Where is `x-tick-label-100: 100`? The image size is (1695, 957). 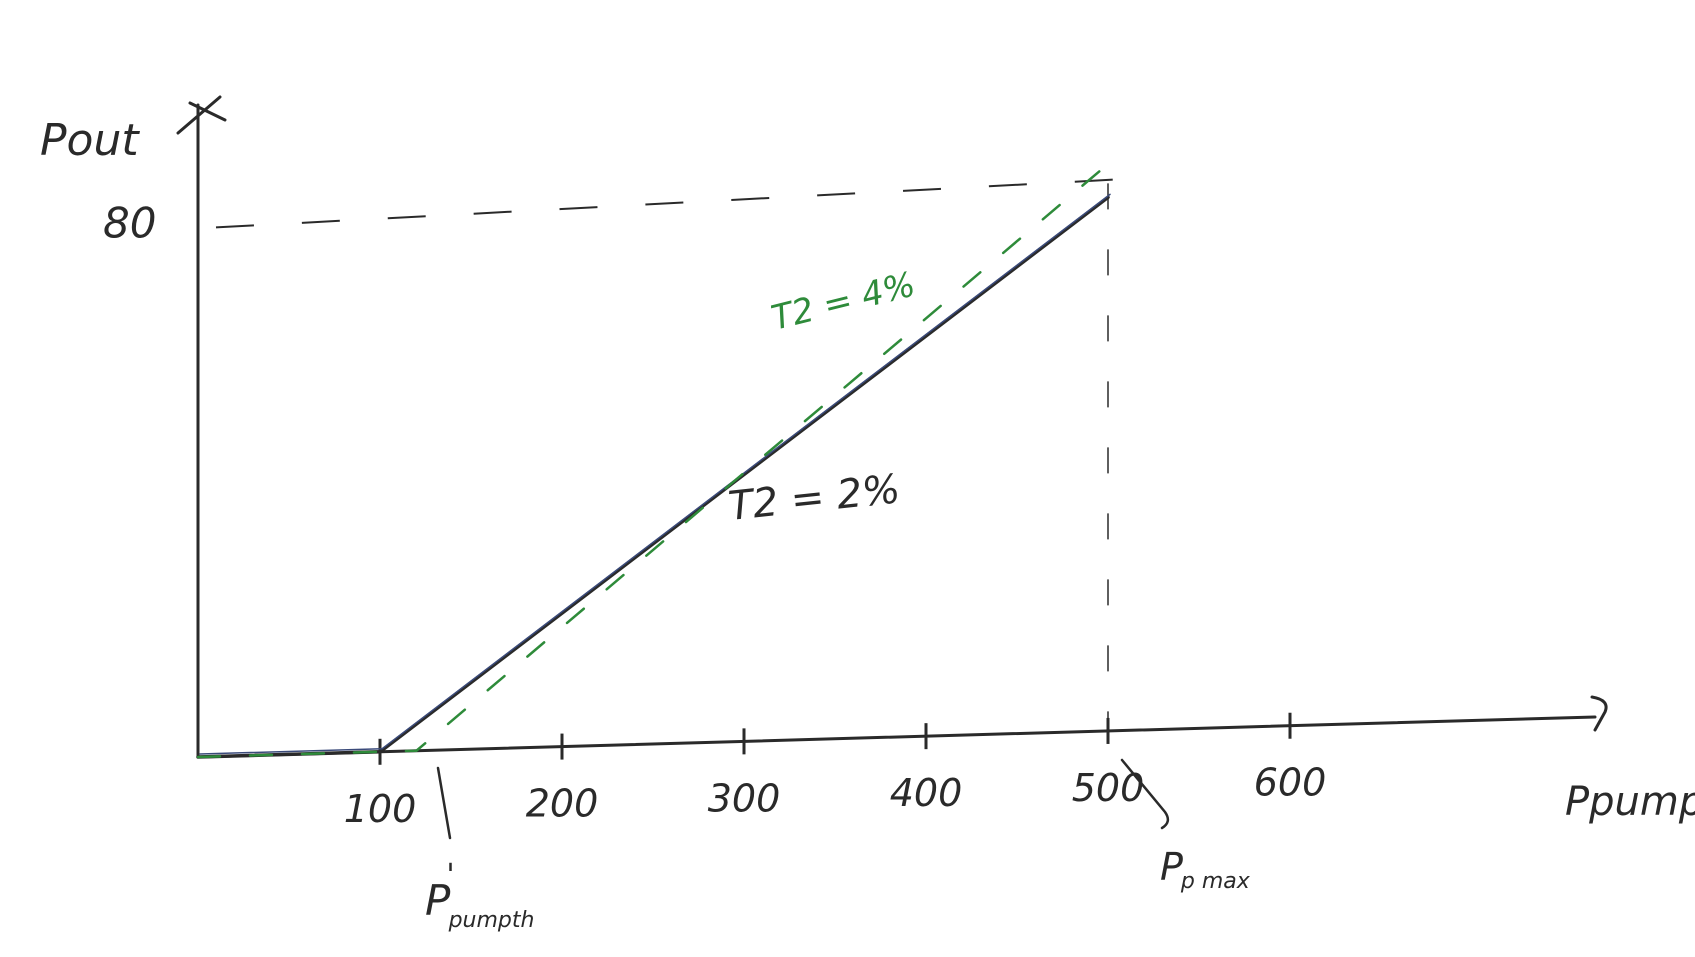
x-tick-label-100: 100 is located at coordinates (380, 809).